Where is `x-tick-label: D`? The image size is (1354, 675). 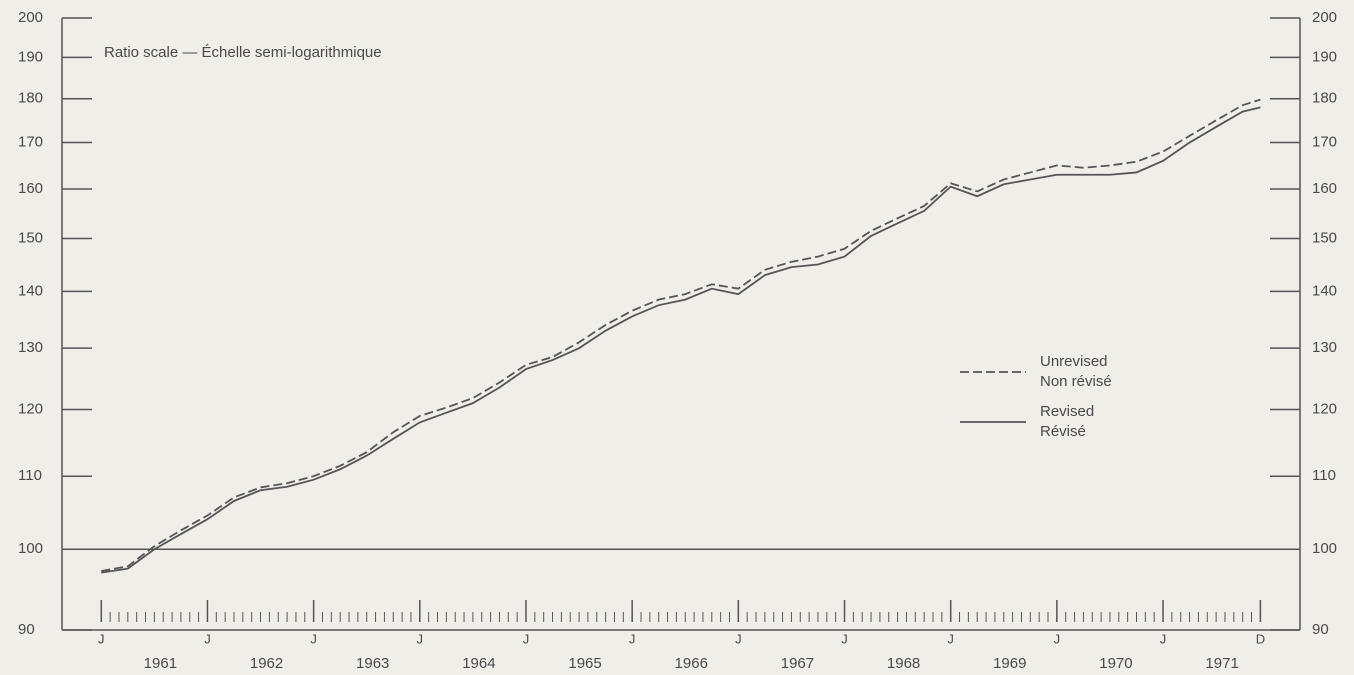
x-tick-label: D is located at coordinates (1260, 638).